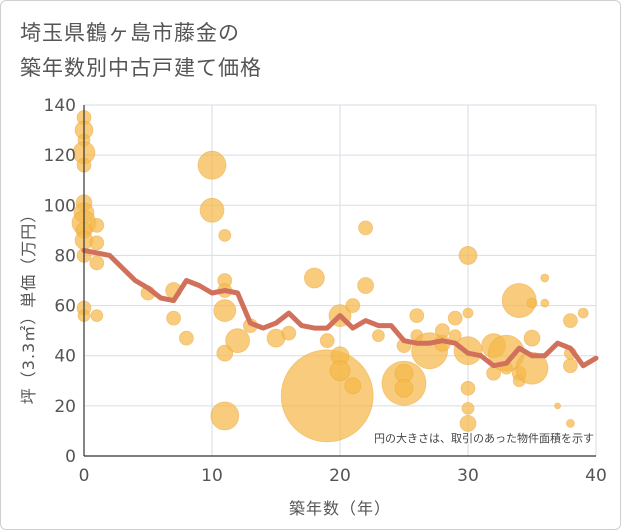 The image size is (621, 530). Describe the element at coordinates (596, 476) in the screenshot. I see `x-tick-label: 40` at that location.